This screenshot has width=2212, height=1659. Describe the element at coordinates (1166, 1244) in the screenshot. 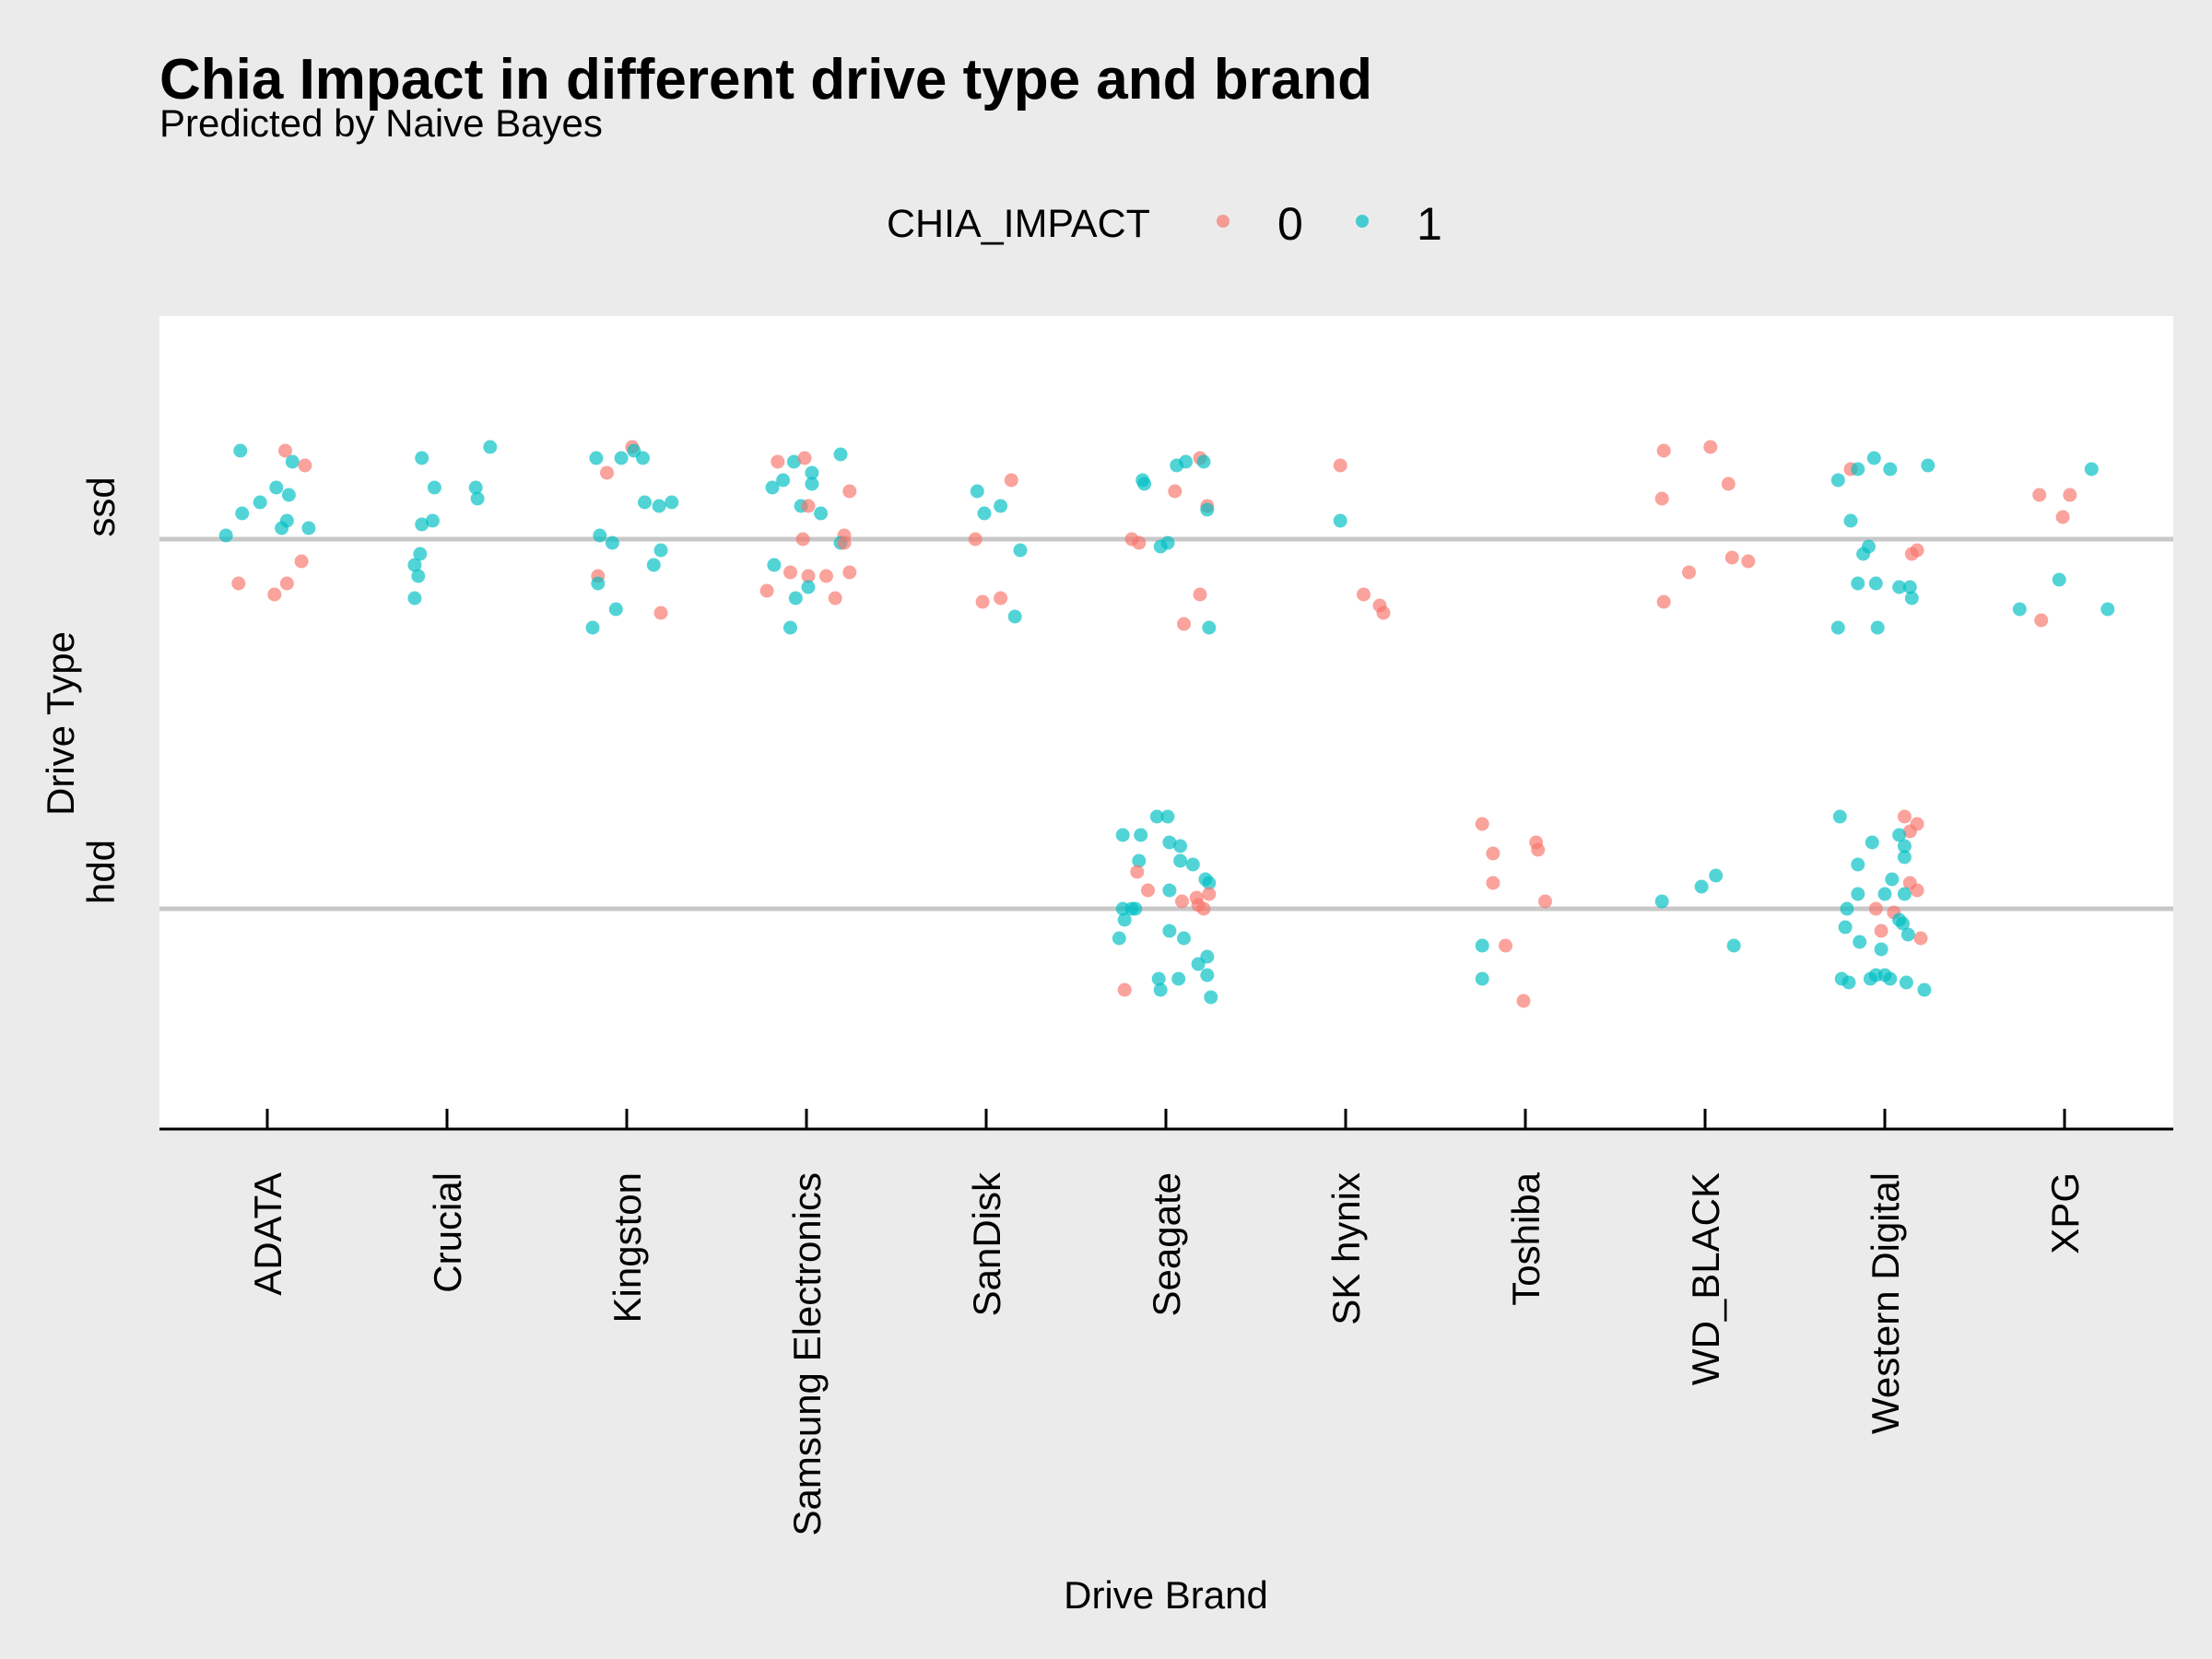

I see `x-tick-label: Seagate` at that location.